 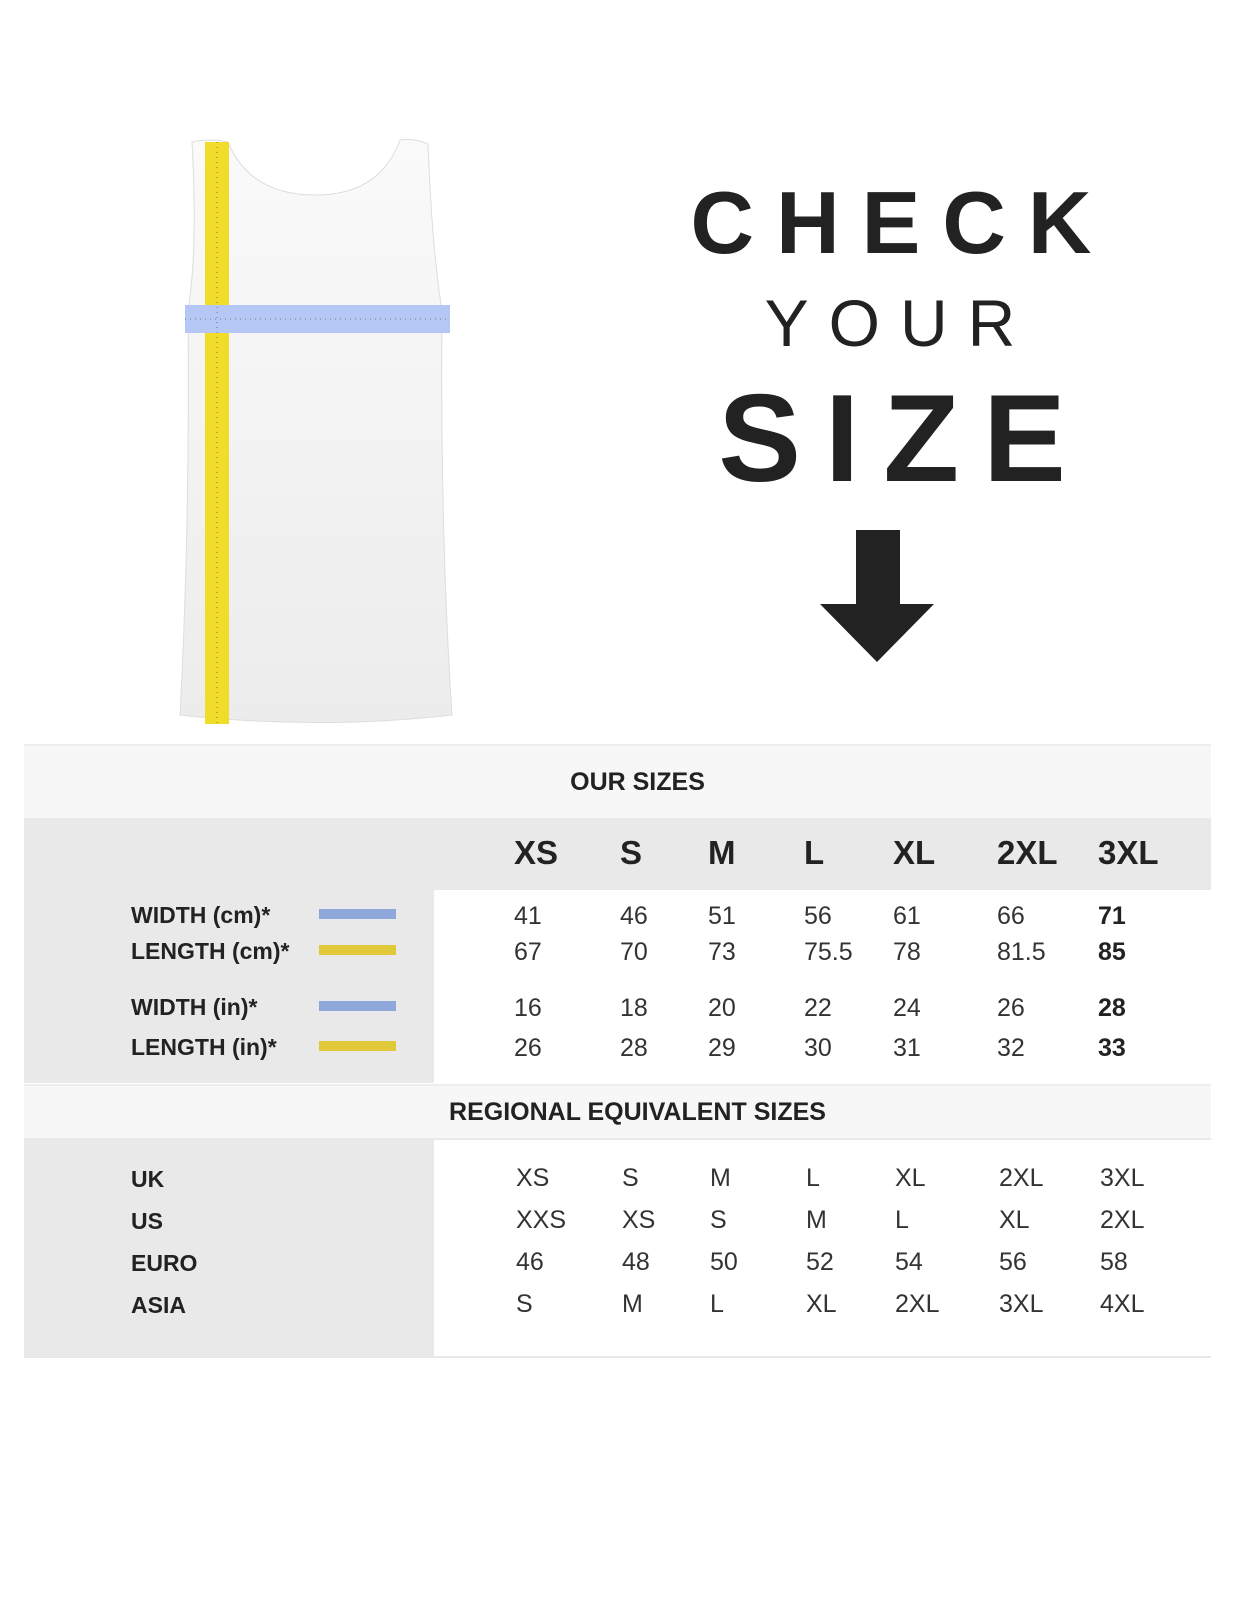 What do you see at coordinates (722, 952) in the screenshot?
I see `size-value: 73` at bounding box center [722, 952].